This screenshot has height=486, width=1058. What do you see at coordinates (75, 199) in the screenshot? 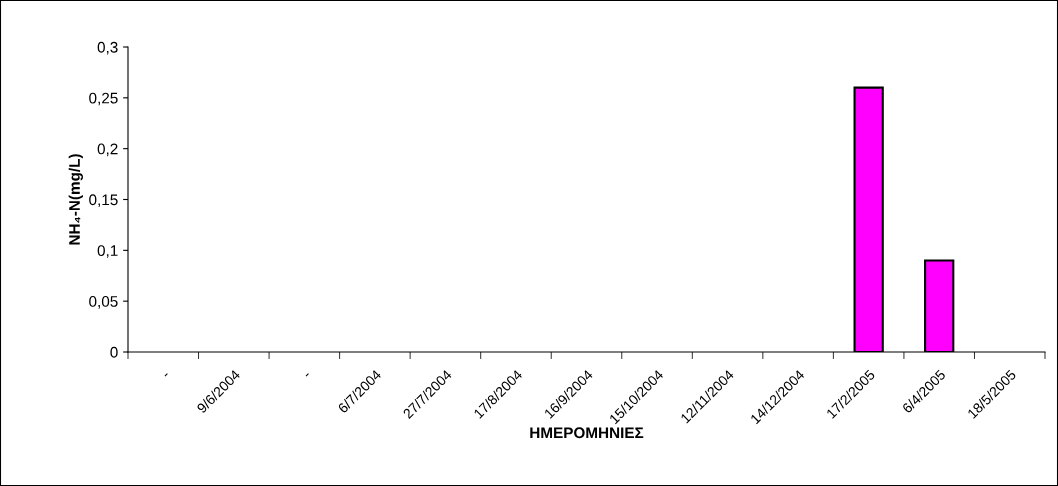
I see `y-axis-title: NH₄-N(mg/L)` at bounding box center [75, 199].